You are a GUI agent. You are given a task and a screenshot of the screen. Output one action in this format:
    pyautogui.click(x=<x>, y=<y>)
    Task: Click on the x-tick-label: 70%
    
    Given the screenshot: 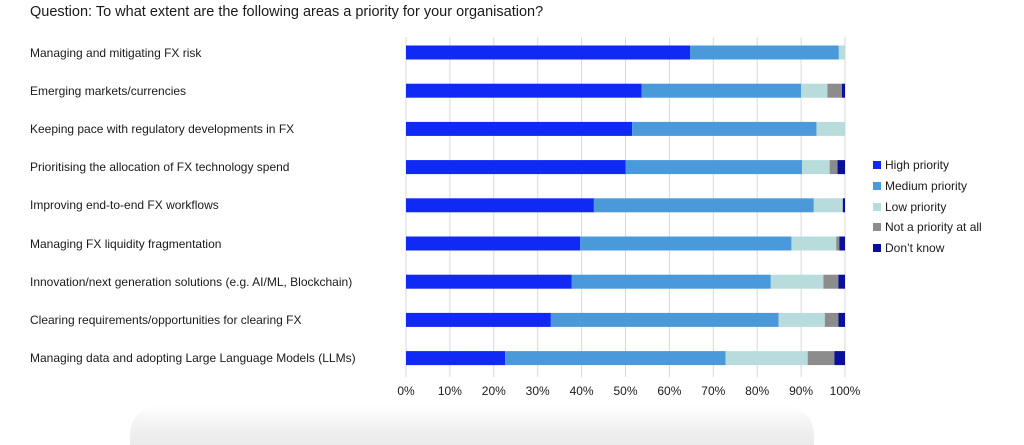 What is the action you would take?
    pyautogui.click(x=713, y=391)
    